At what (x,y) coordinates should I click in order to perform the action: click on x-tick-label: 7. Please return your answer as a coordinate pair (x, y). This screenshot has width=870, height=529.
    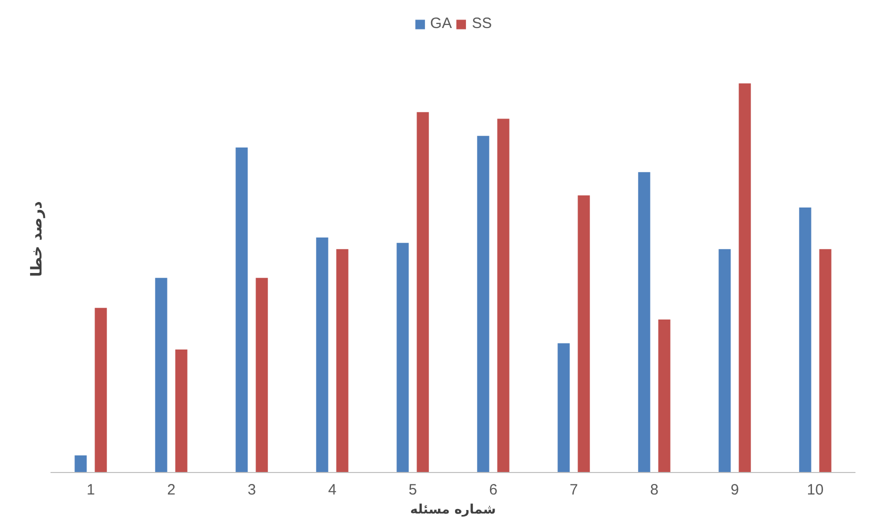
    Looking at the image, I should click on (574, 490).